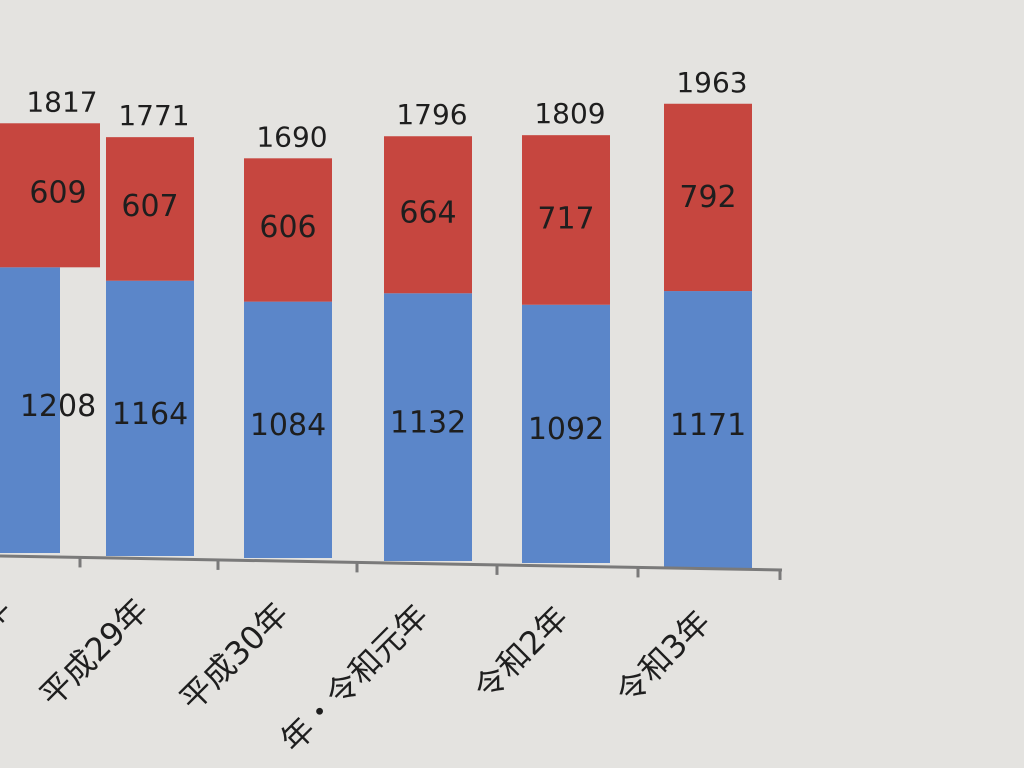 This screenshot has width=1024, height=768. Describe the element at coordinates (150, 414) in the screenshot. I see `value-label-lower-1: 1164` at that location.